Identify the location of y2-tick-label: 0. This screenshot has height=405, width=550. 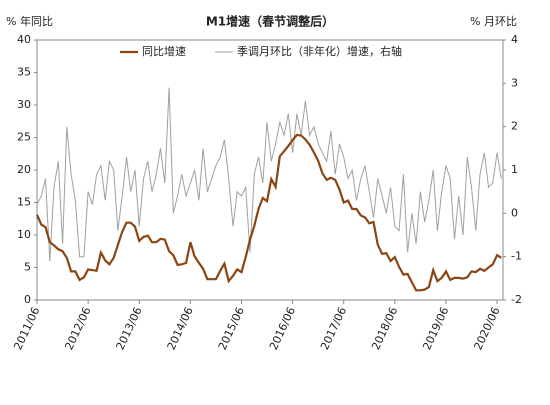
(514, 212).